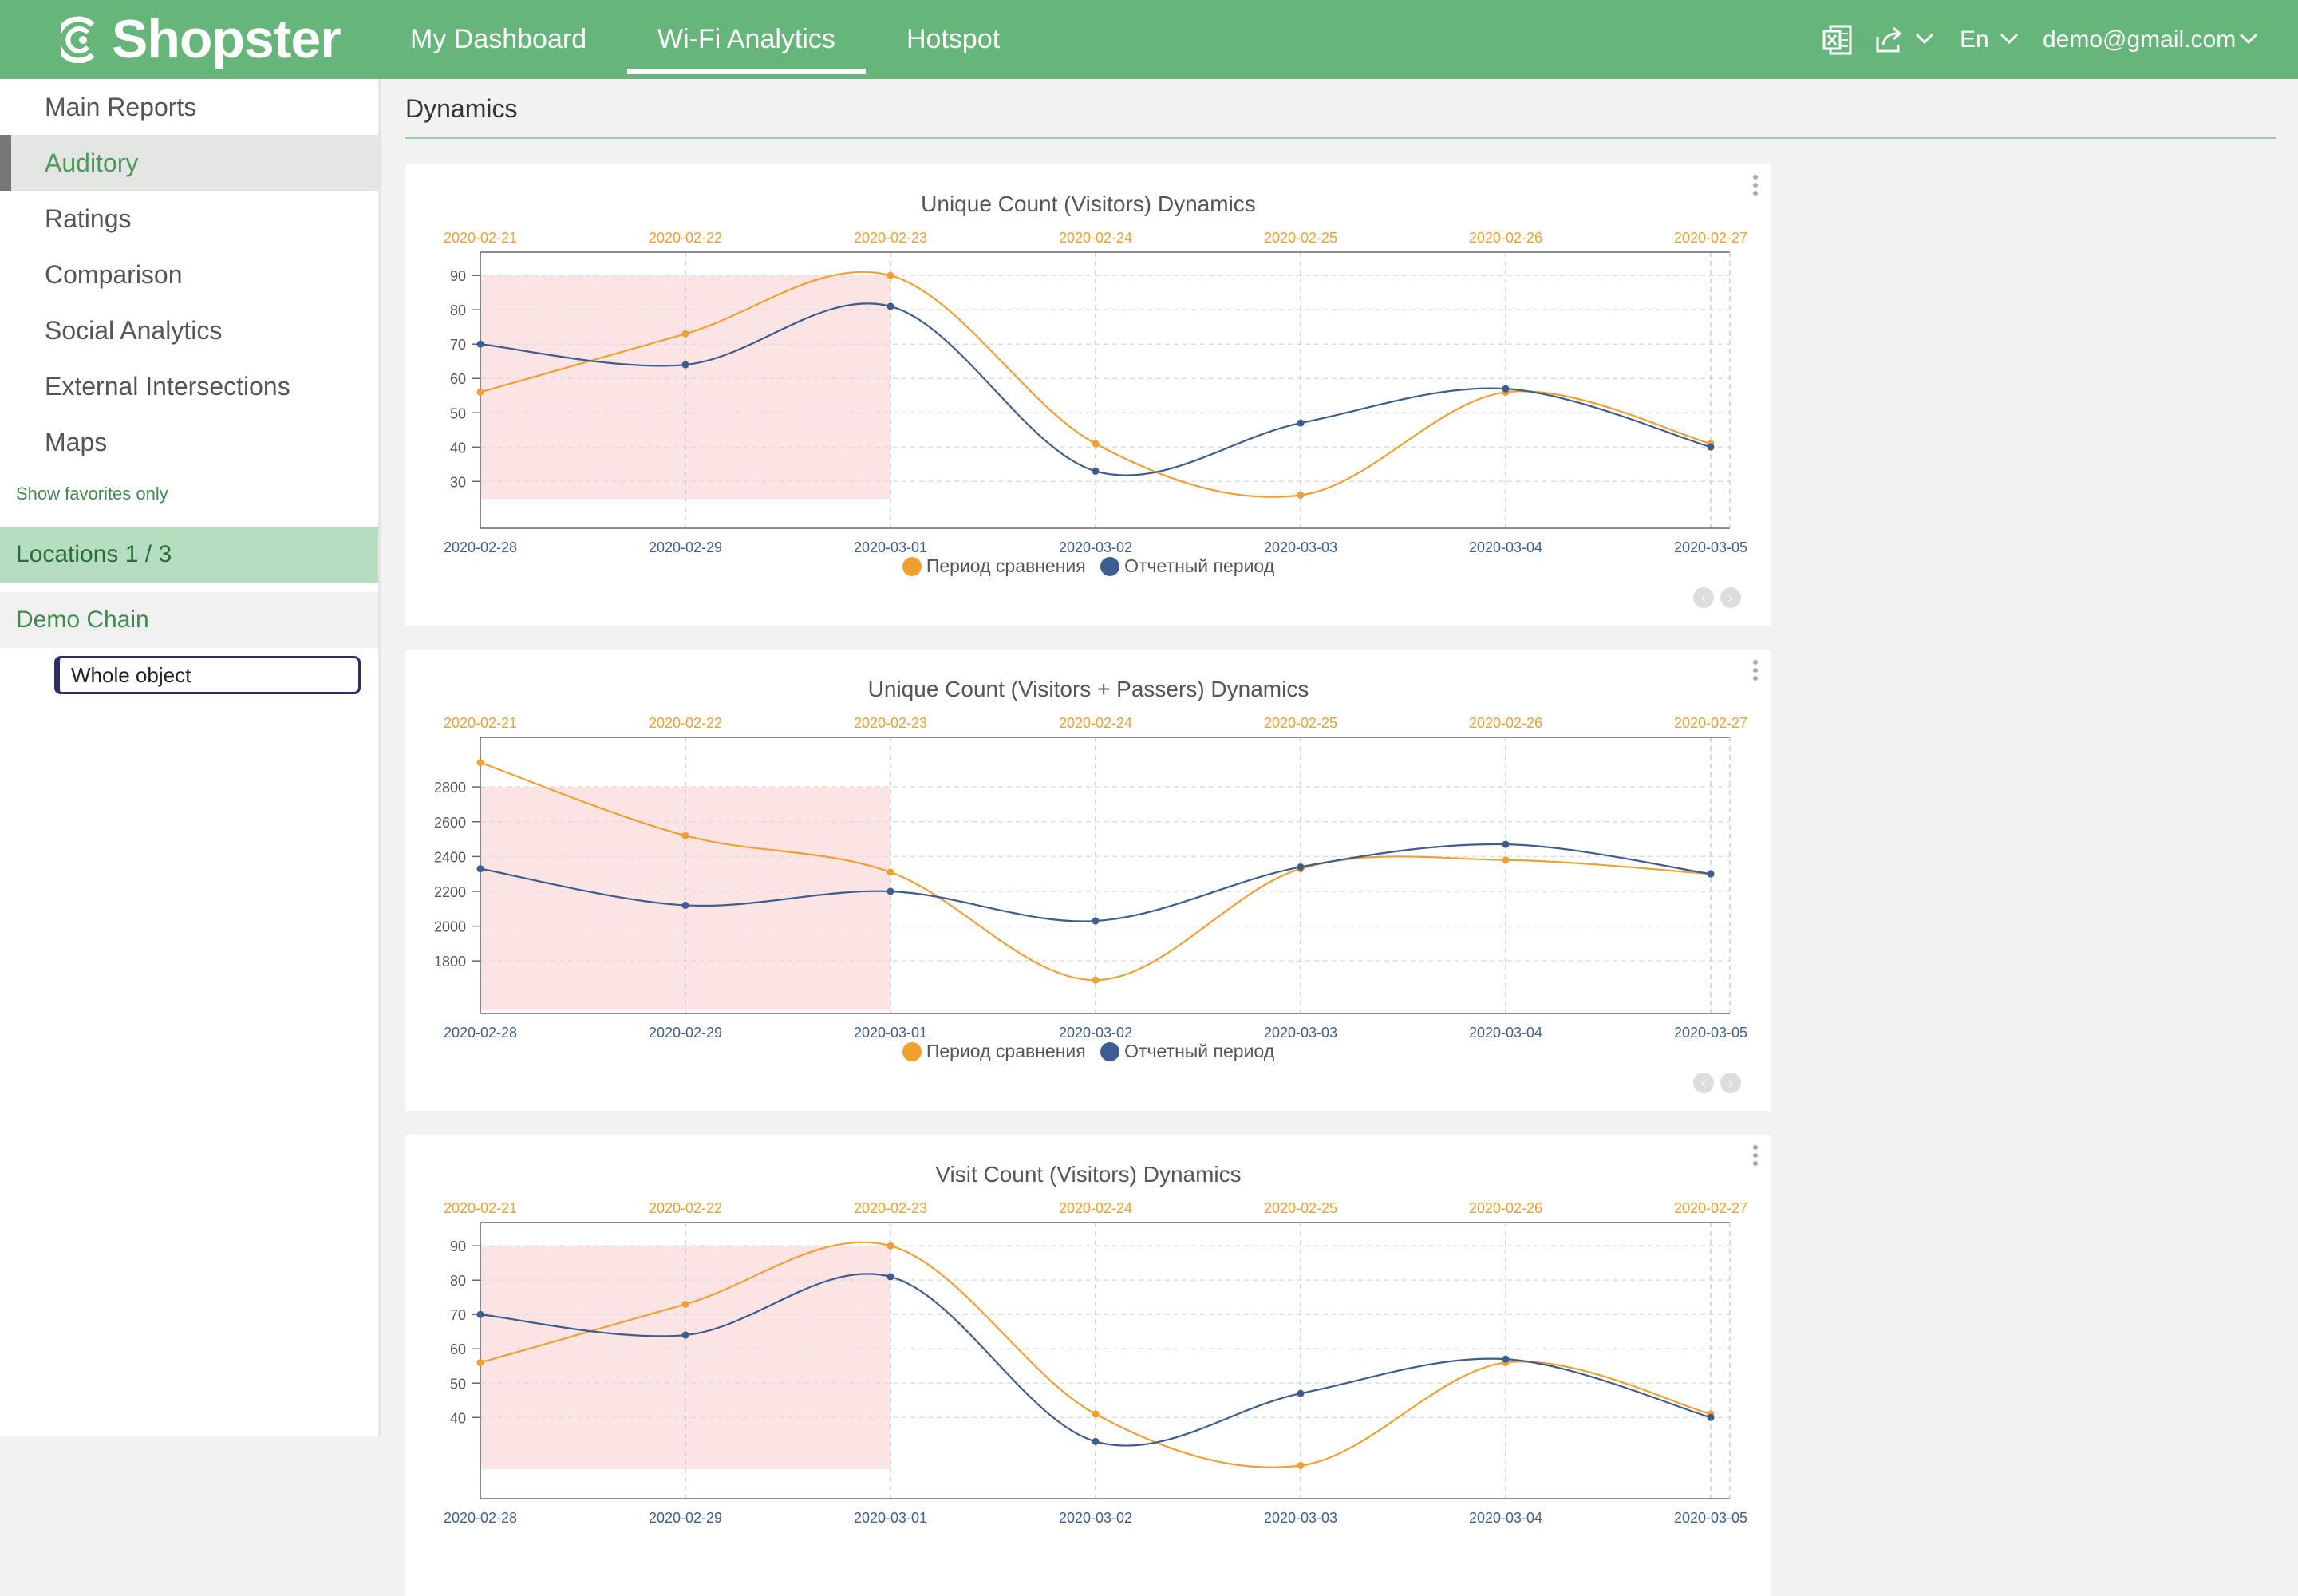 Image resolution: width=2298 pixels, height=1596 pixels. I want to click on chart-legend: Период сравнения Отчетный период, so click(1088, 568).